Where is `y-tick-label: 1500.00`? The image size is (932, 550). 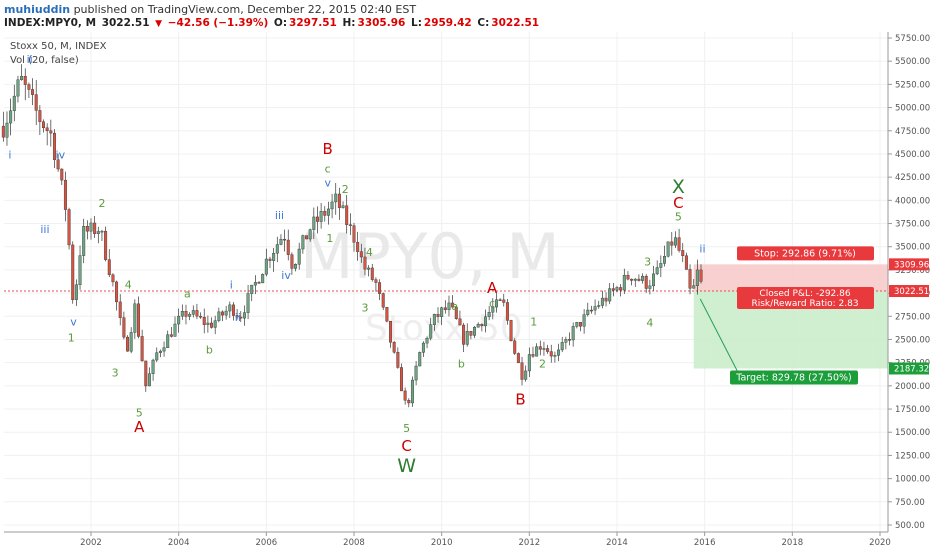
y-tick-label: 1500.00 is located at coordinates (912, 433).